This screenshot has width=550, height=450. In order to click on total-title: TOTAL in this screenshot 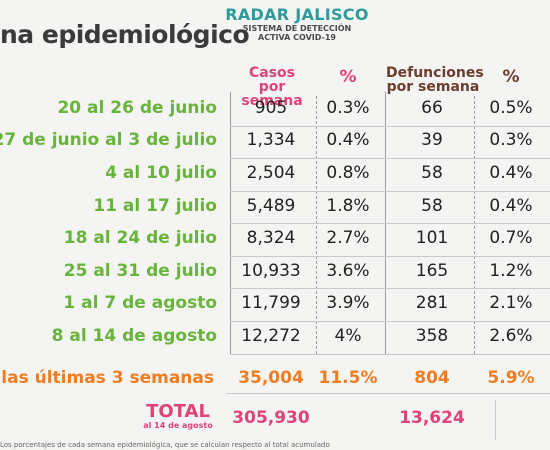, I will do `click(178, 411)`.